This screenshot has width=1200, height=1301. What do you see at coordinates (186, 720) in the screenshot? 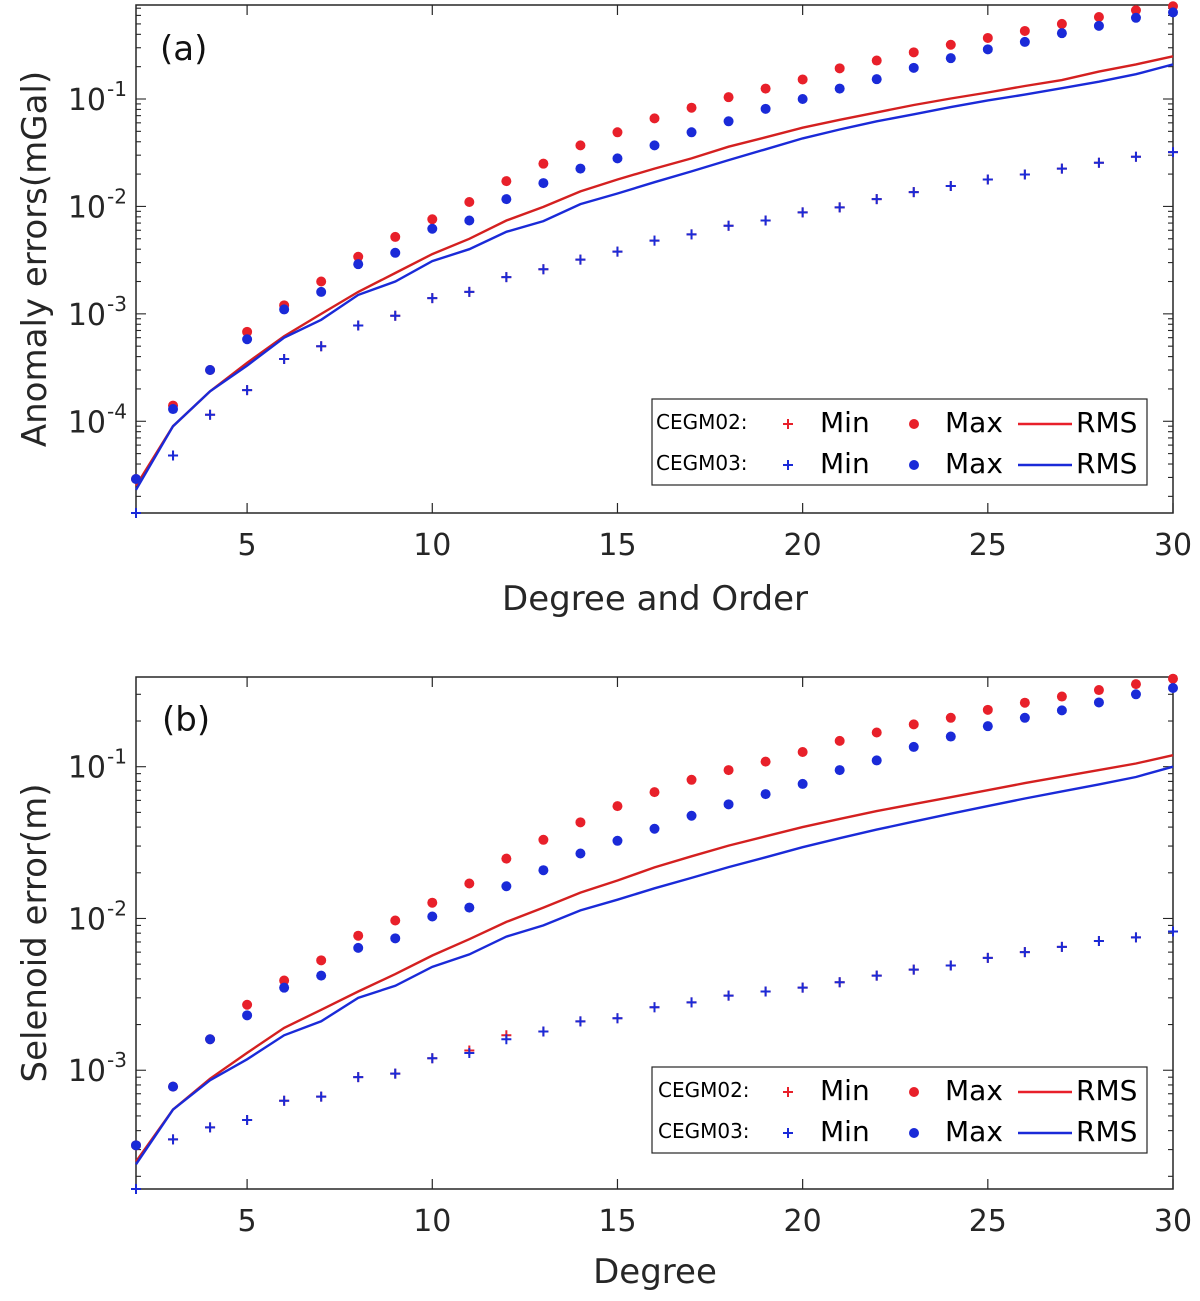
I see `panel-label-b: (b)` at bounding box center [186, 720].